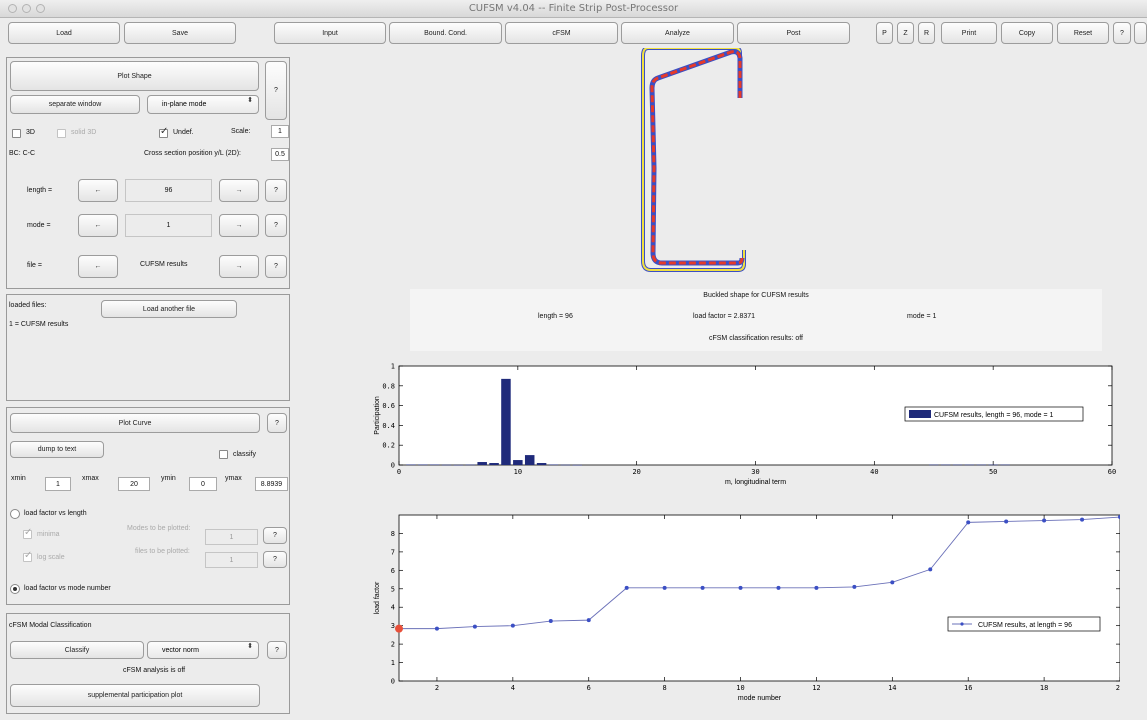  What do you see at coordinates (760, 698) in the screenshot?
I see `x-axis-label: mode number` at bounding box center [760, 698].